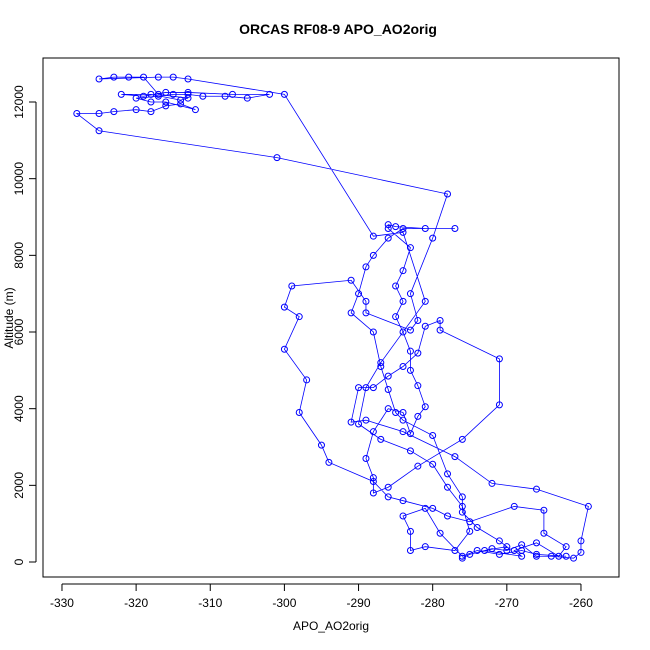  Describe the element at coordinates (19, 179) in the screenshot. I see `y-tick-label: 10000` at that location.